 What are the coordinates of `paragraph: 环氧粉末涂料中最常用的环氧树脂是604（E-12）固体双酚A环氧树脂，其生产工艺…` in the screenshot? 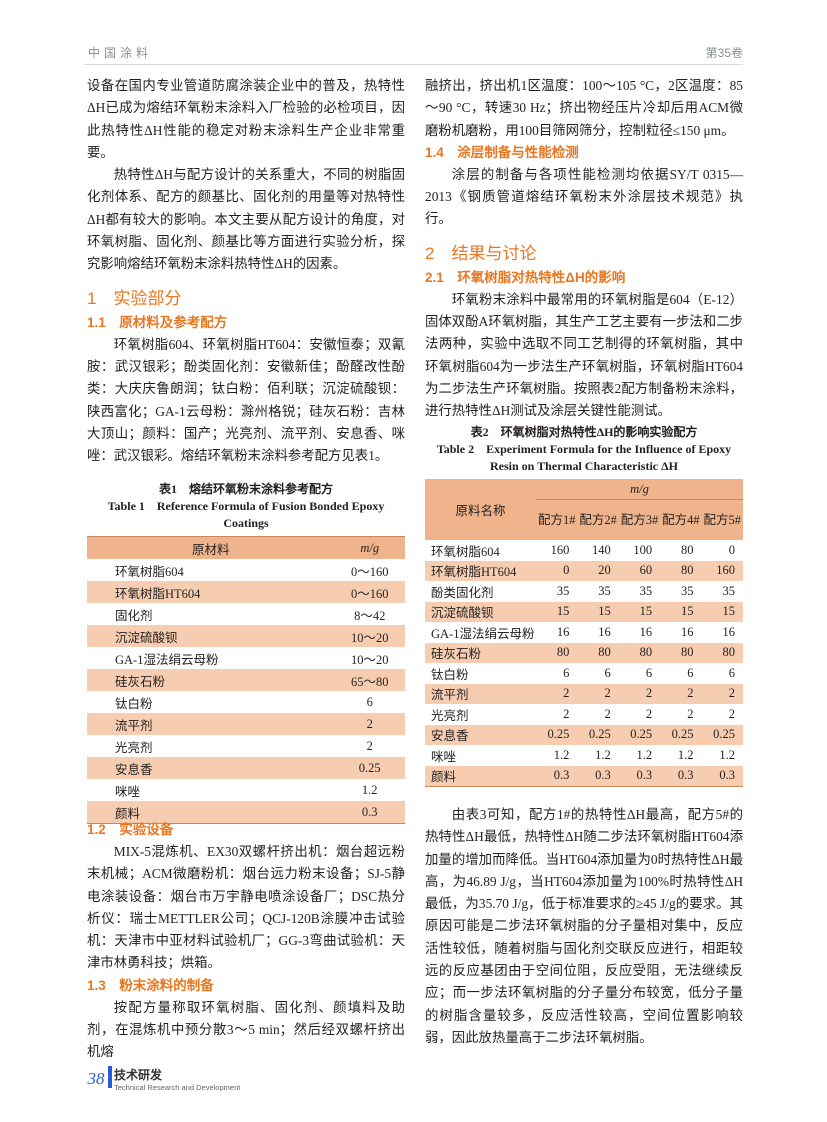 It's located at (584, 355).